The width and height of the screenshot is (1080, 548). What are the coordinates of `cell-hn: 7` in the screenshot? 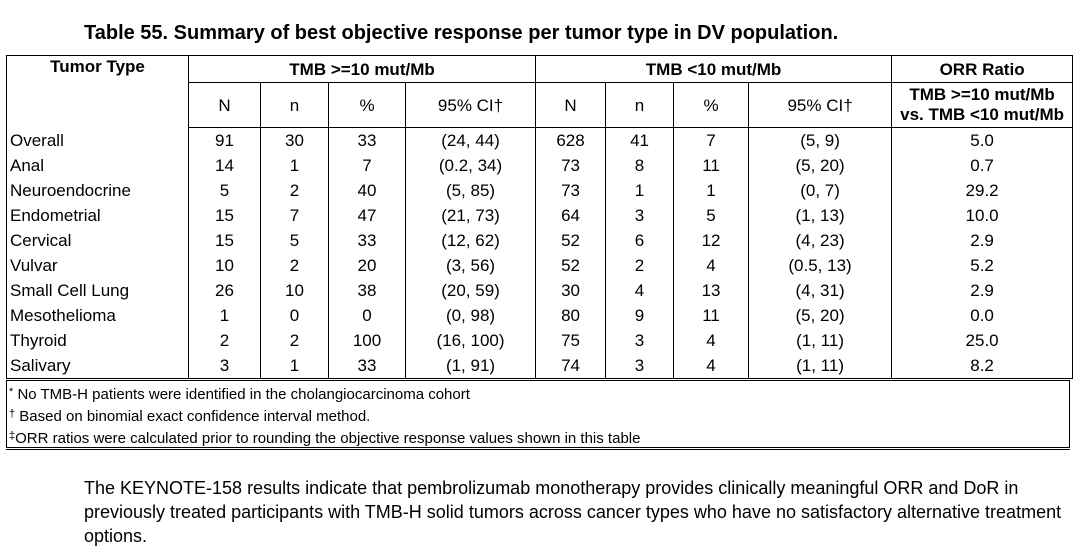 It's located at (294, 215).